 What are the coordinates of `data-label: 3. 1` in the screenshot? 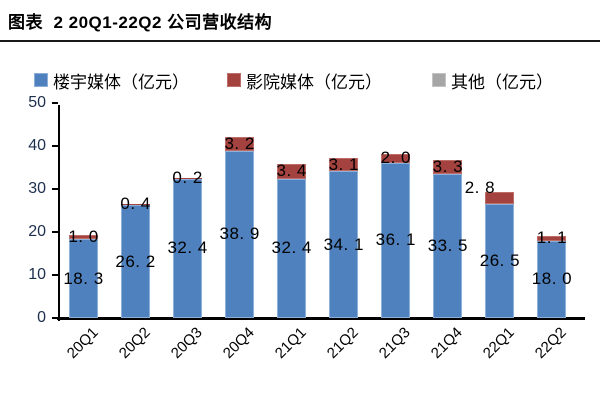 It's located at (343, 164).